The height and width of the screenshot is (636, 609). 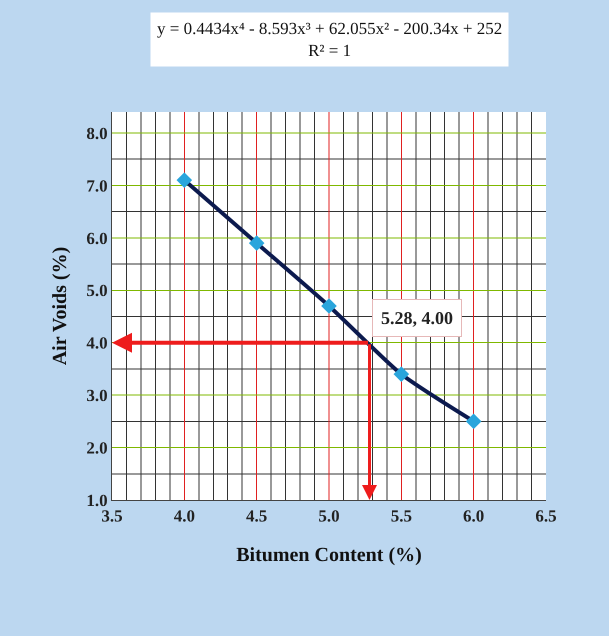 What do you see at coordinates (401, 516) in the screenshot?
I see `x-tick-label: 5.5` at bounding box center [401, 516].